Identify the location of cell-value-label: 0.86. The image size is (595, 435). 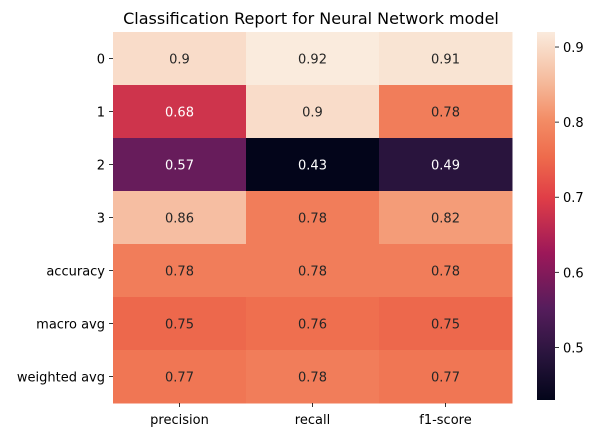
(179, 219).